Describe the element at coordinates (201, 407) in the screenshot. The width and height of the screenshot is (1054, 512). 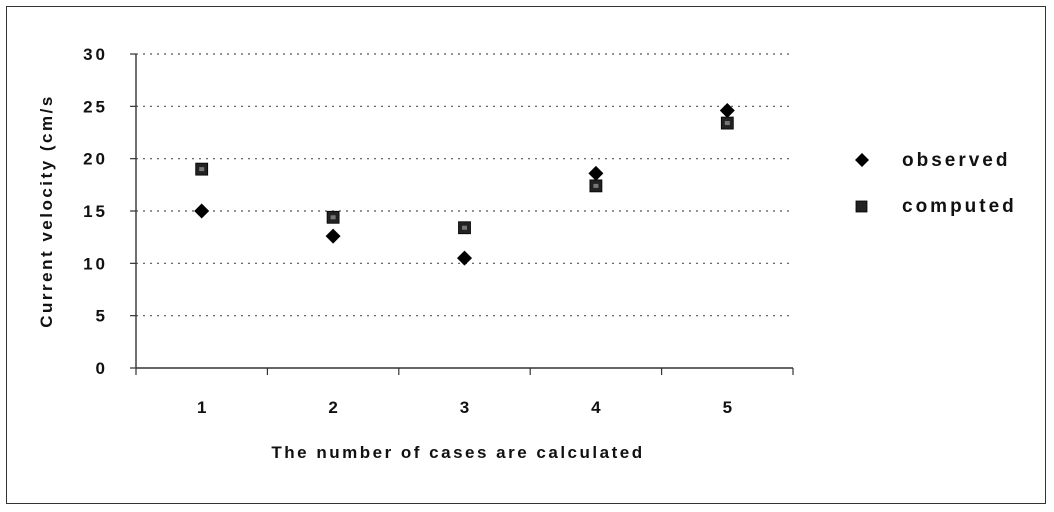
I see `x-tick-label-1: 1` at that location.